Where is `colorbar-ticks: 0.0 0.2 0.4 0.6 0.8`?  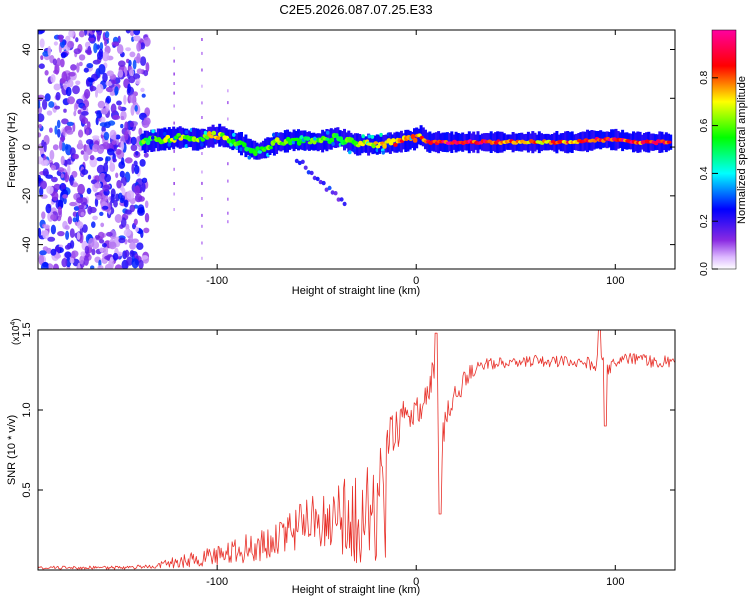 colorbar-ticks: 0.0 0.2 0.4 0.6 0.8 is located at coordinates (708, 173).